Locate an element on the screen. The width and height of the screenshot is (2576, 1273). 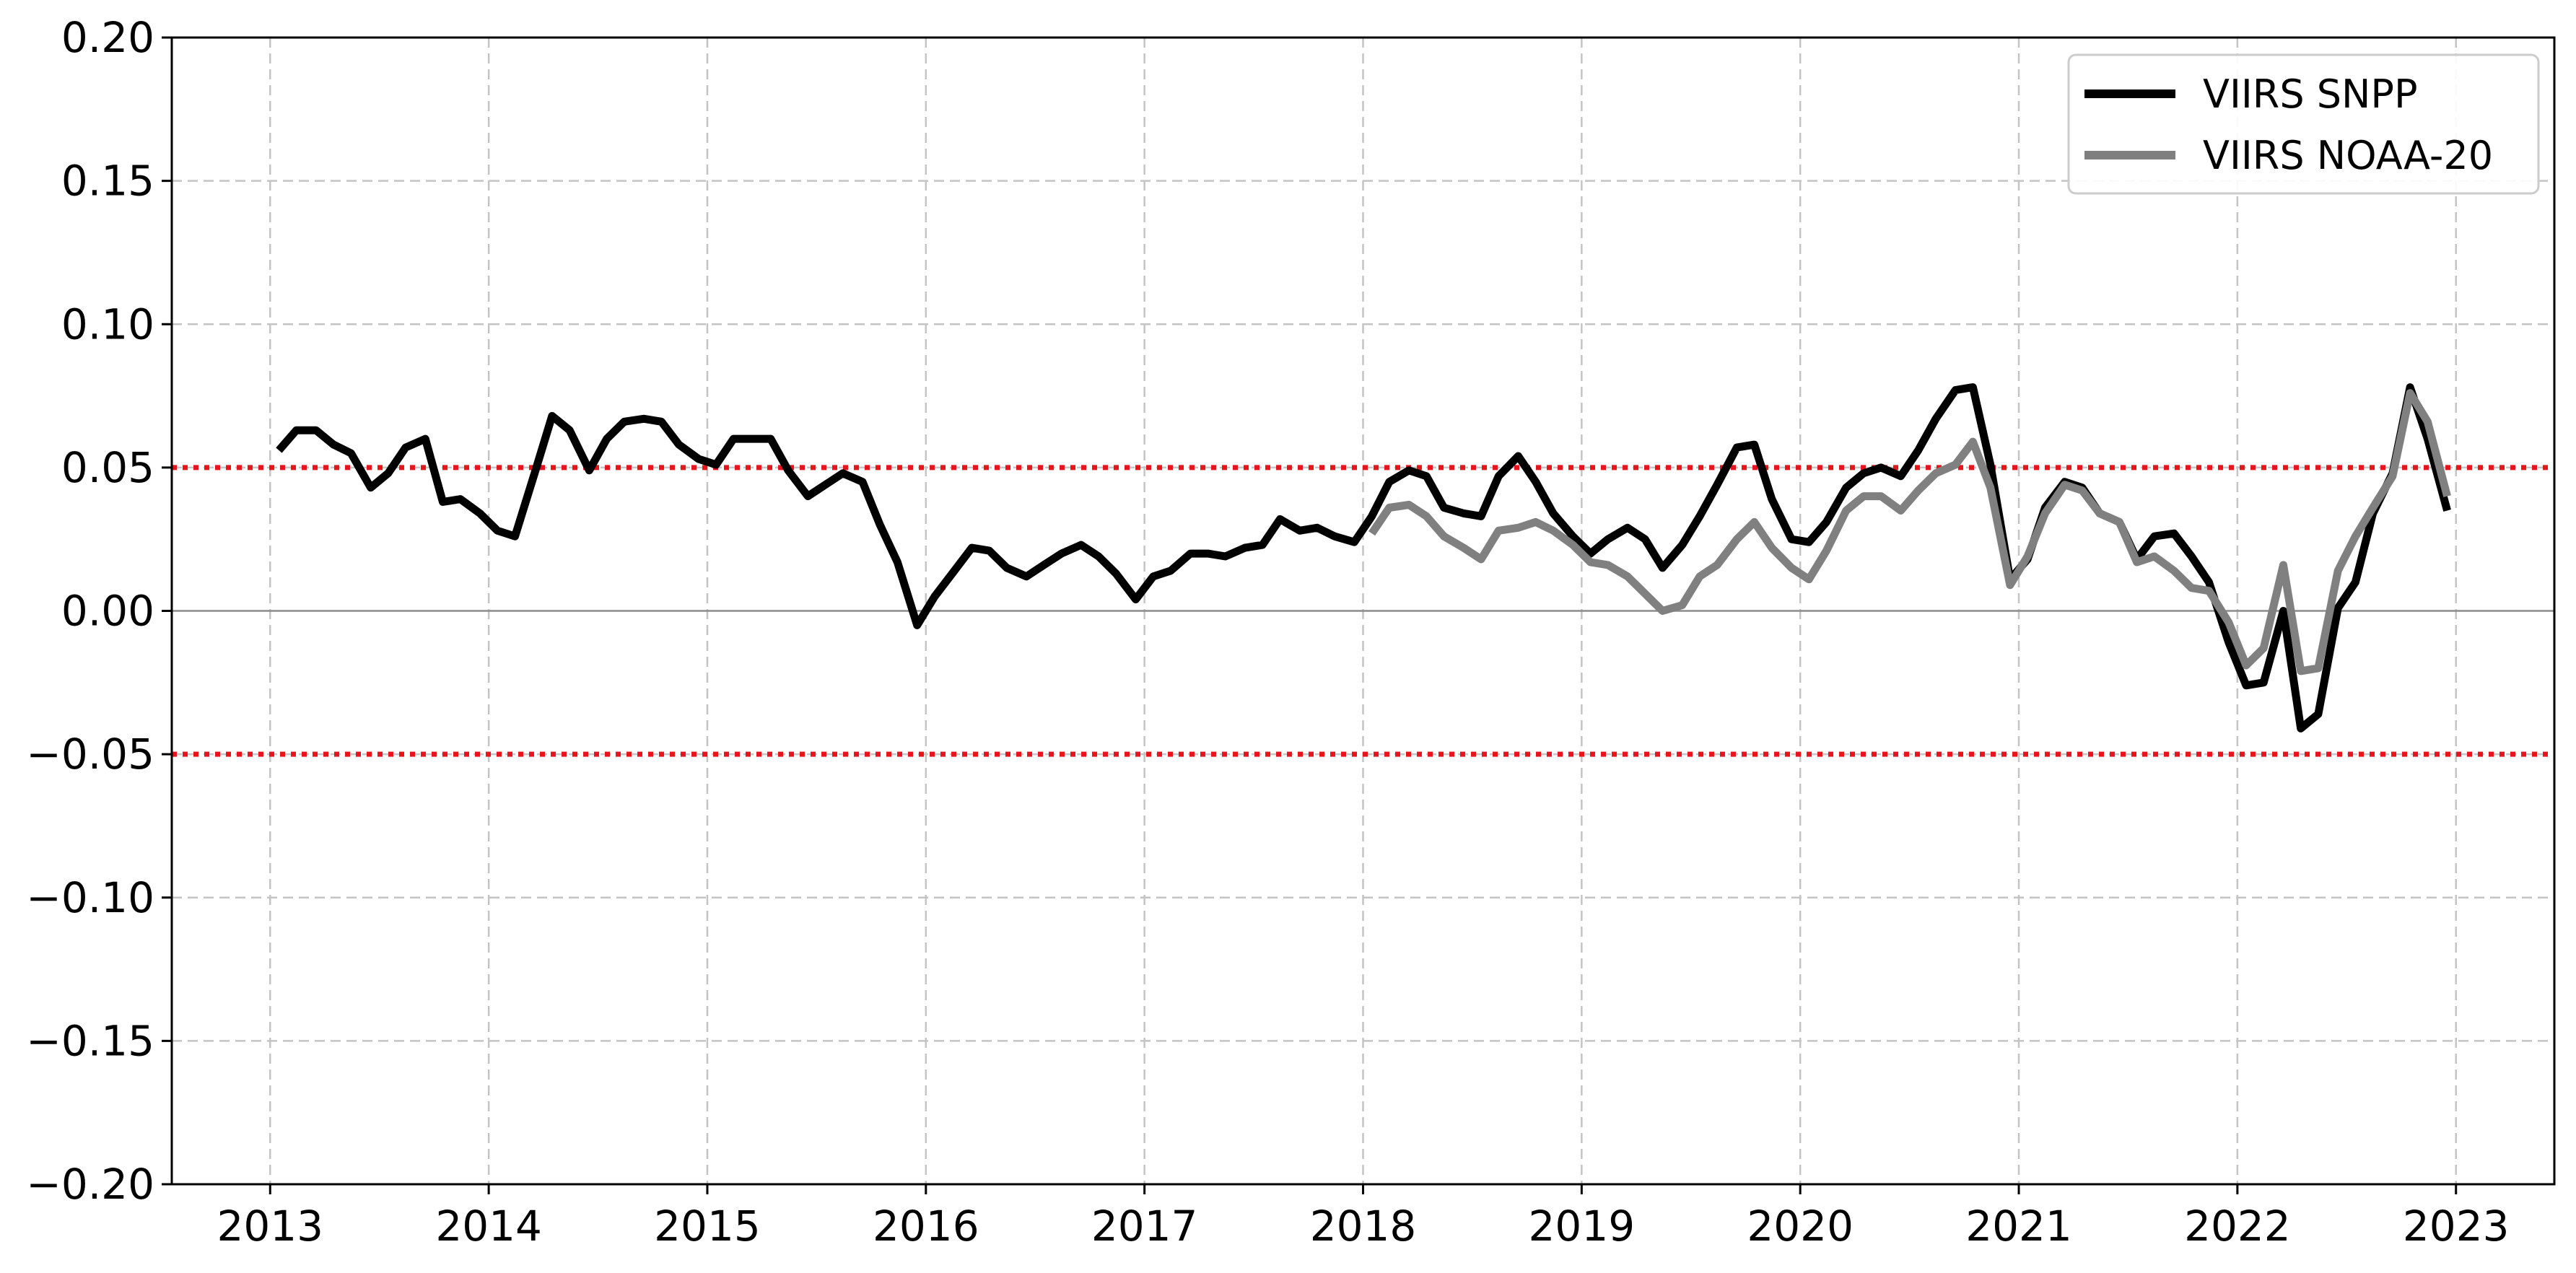
y-axis-ticks: −0.20 −0.15 −0.10 −0.05 0.00 0.05 0.10 0.15 0.20 is located at coordinates (99, 611).